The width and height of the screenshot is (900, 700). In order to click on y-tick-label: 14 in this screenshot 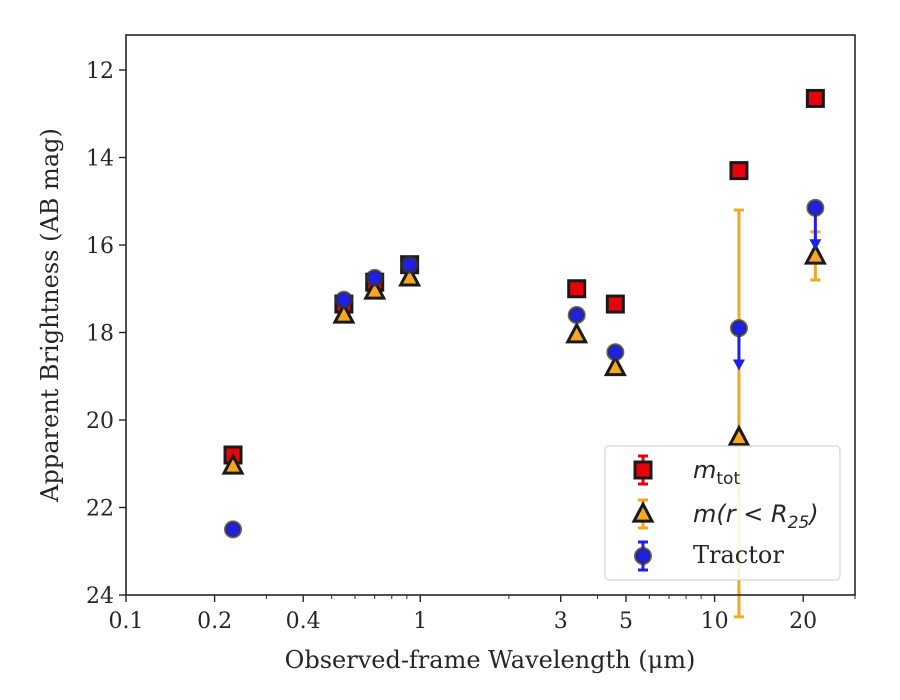, I will do `click(100, 159)`.